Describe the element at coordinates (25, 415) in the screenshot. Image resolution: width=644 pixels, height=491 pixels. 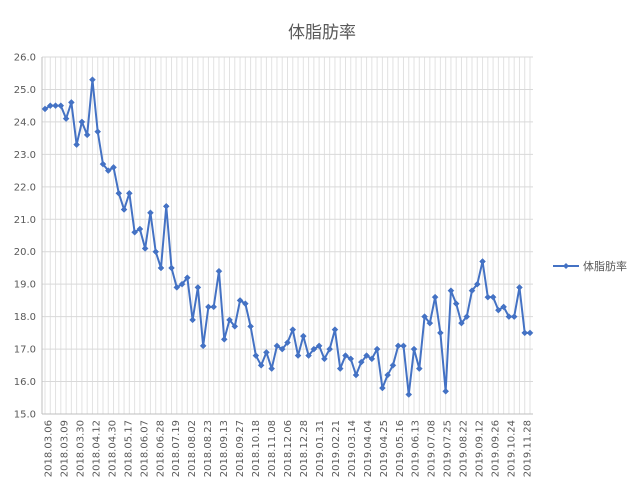
I see `y-tick-label: 15.0` at that location.